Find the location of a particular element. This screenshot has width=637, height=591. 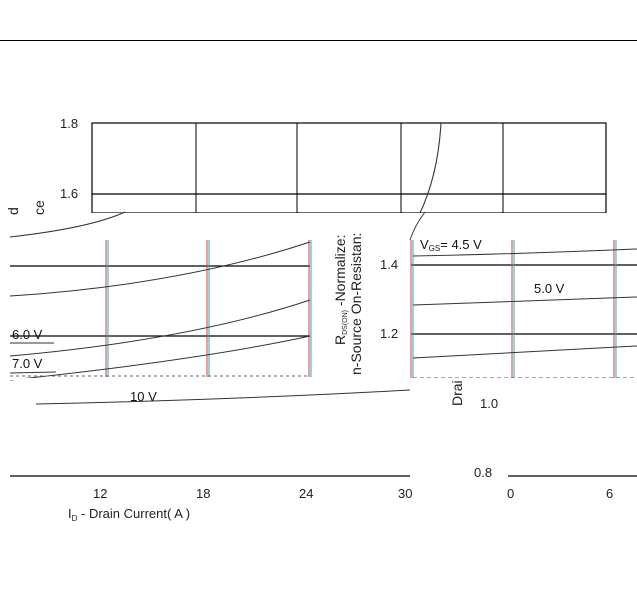

label-vgs-rest: = 4.5 V is located at coordinates (461, 244).